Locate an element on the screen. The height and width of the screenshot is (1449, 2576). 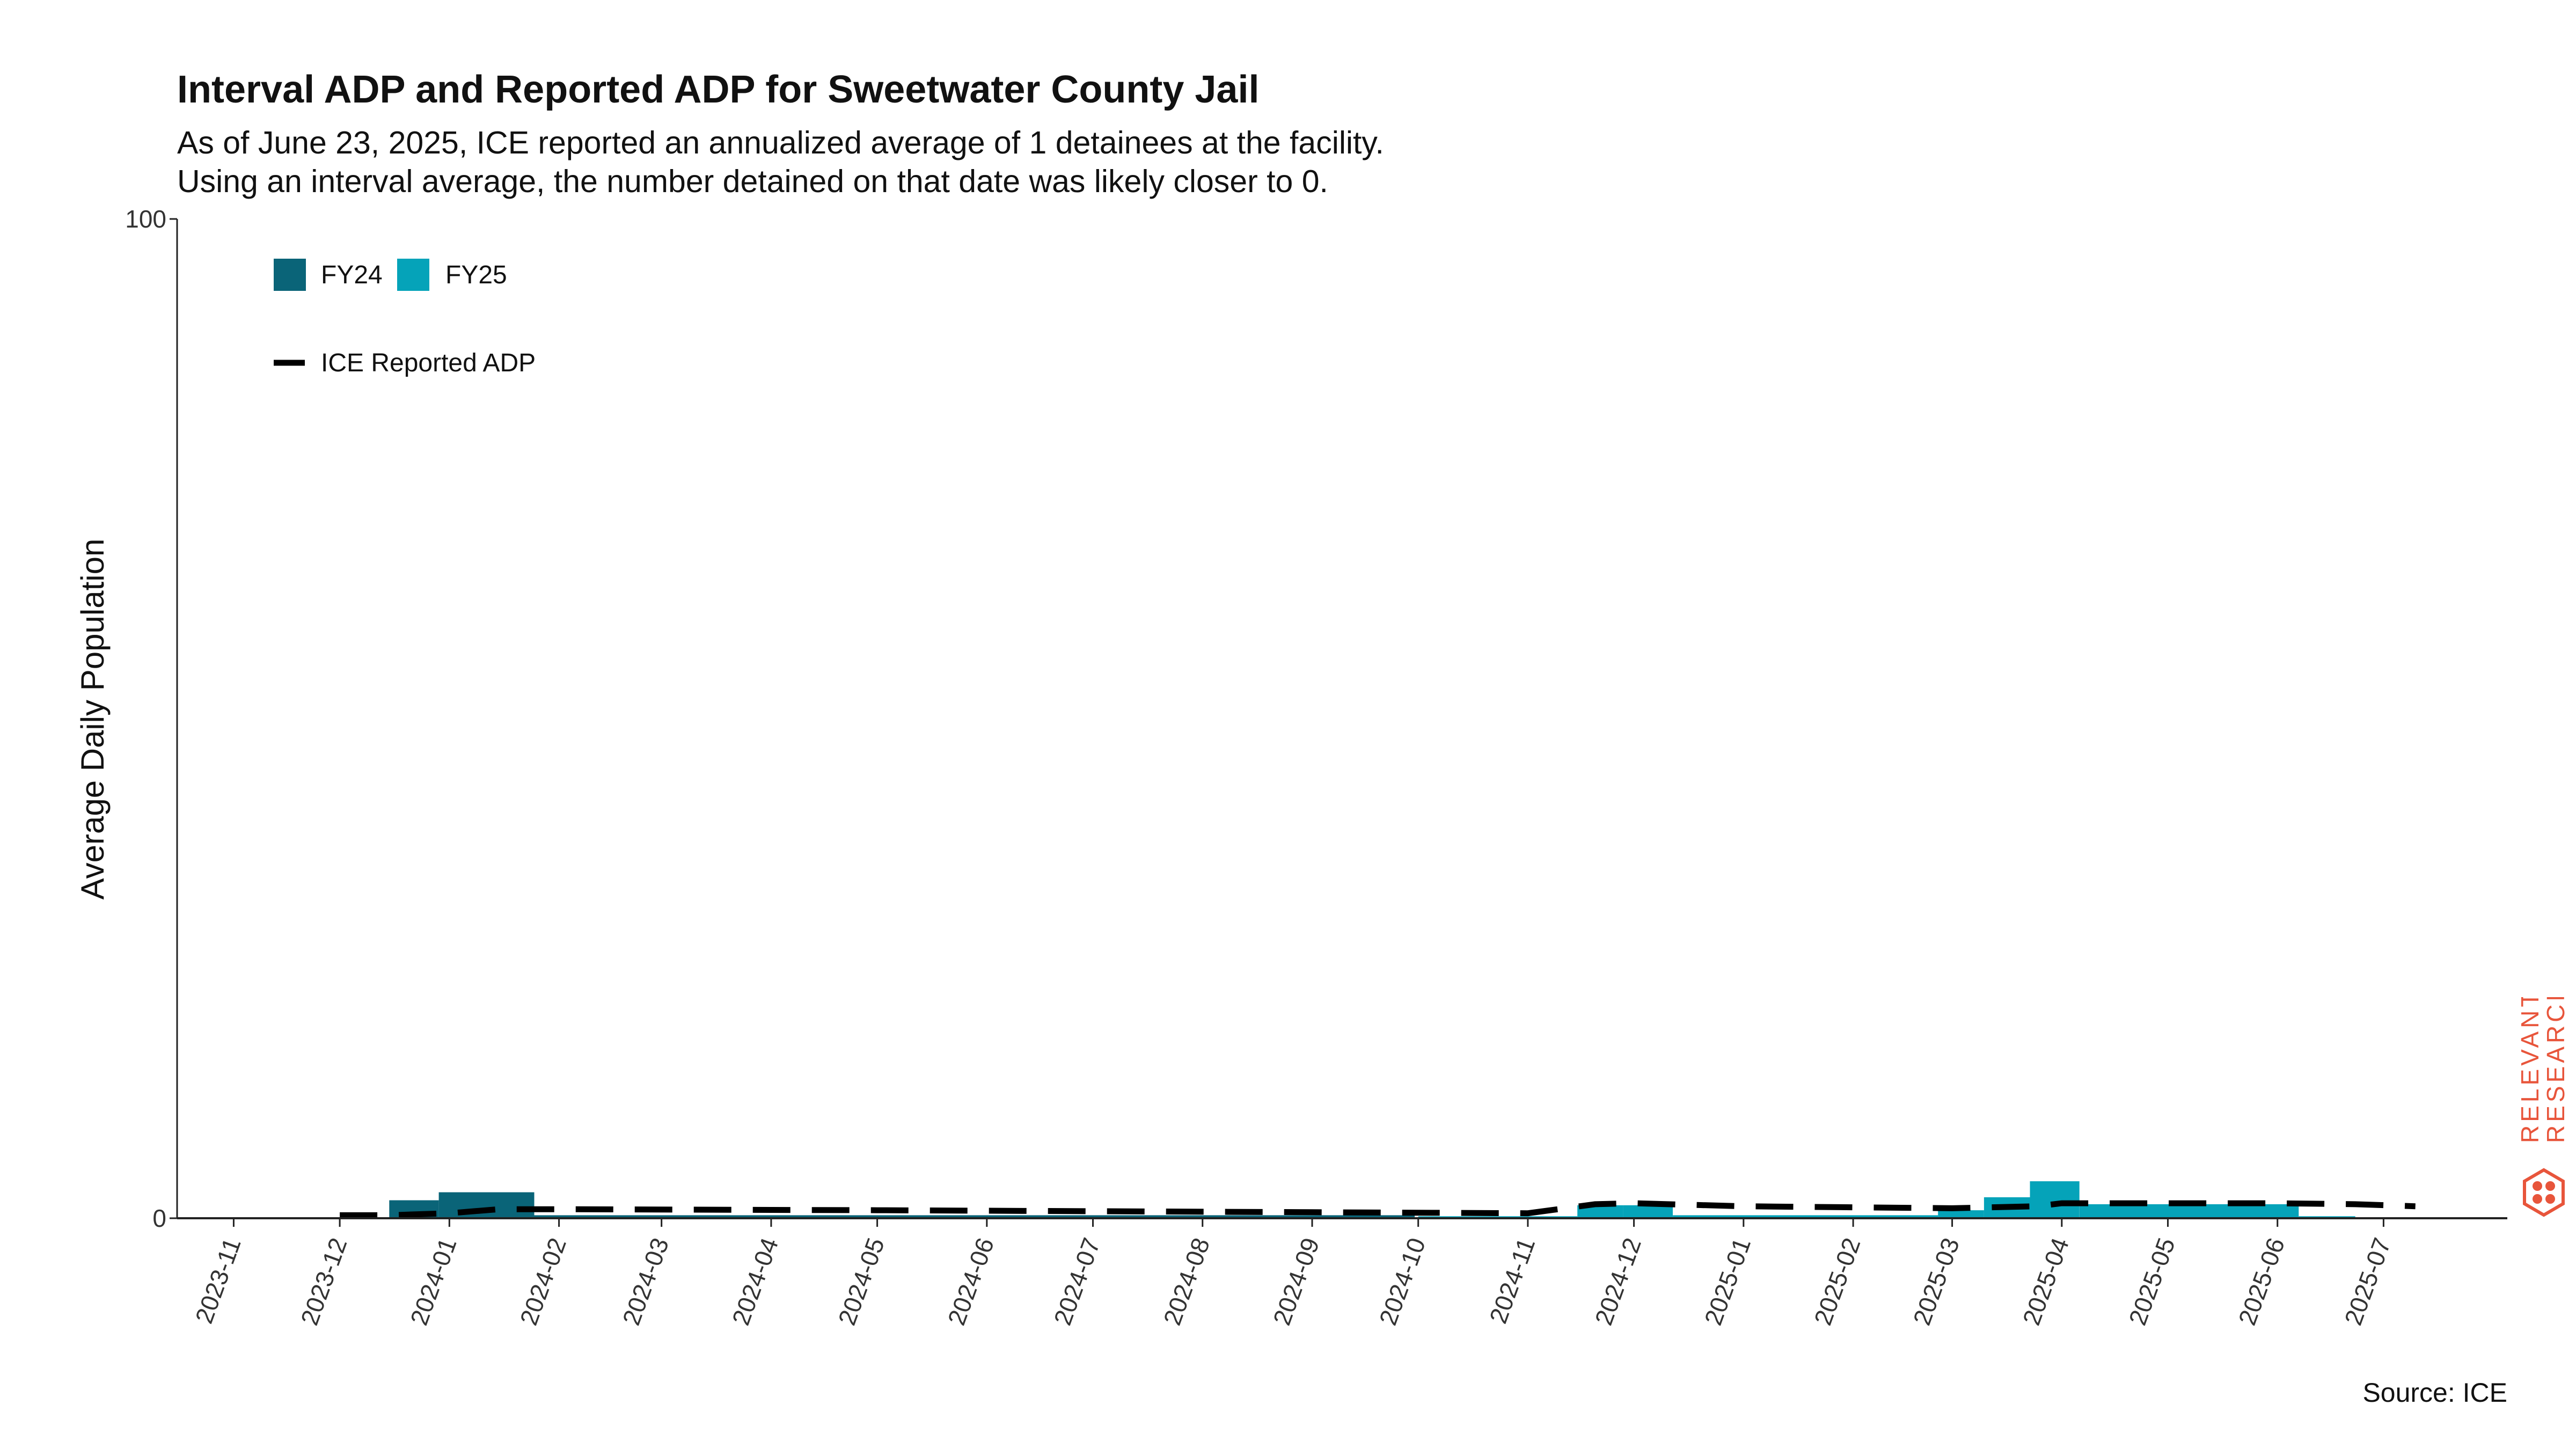
x-tick-label-7: 2024-06 is located at coordinates (971, 1281).